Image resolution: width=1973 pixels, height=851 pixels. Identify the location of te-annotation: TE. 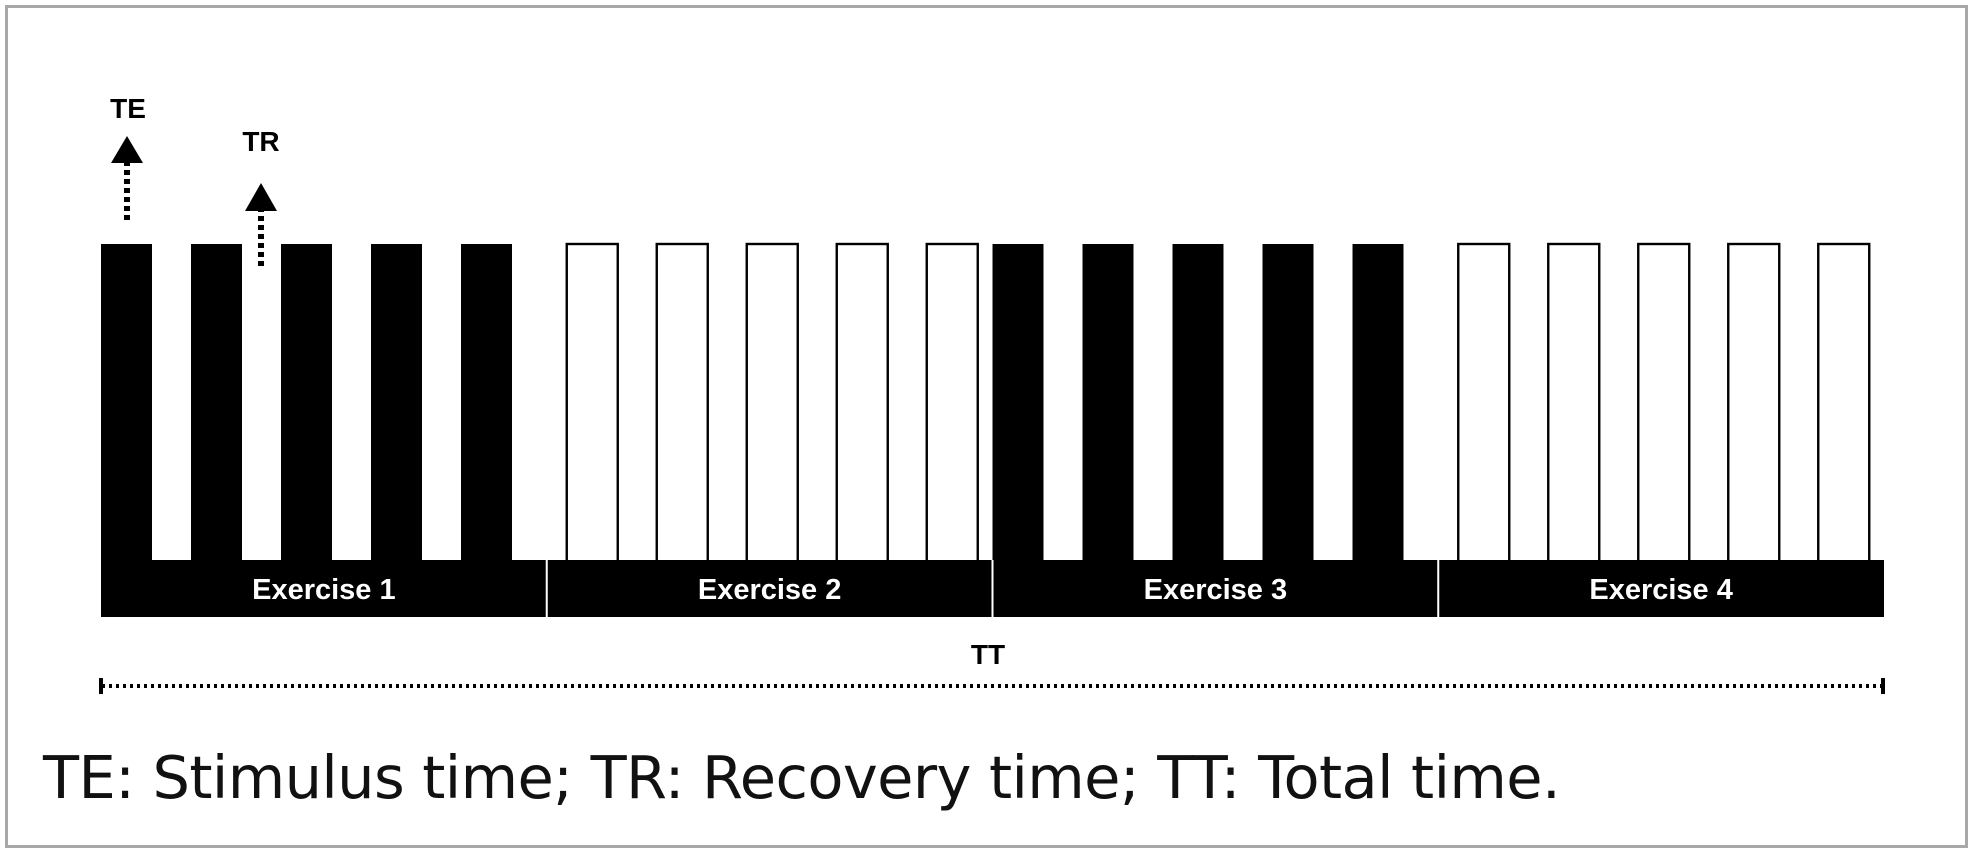
(128, 156).